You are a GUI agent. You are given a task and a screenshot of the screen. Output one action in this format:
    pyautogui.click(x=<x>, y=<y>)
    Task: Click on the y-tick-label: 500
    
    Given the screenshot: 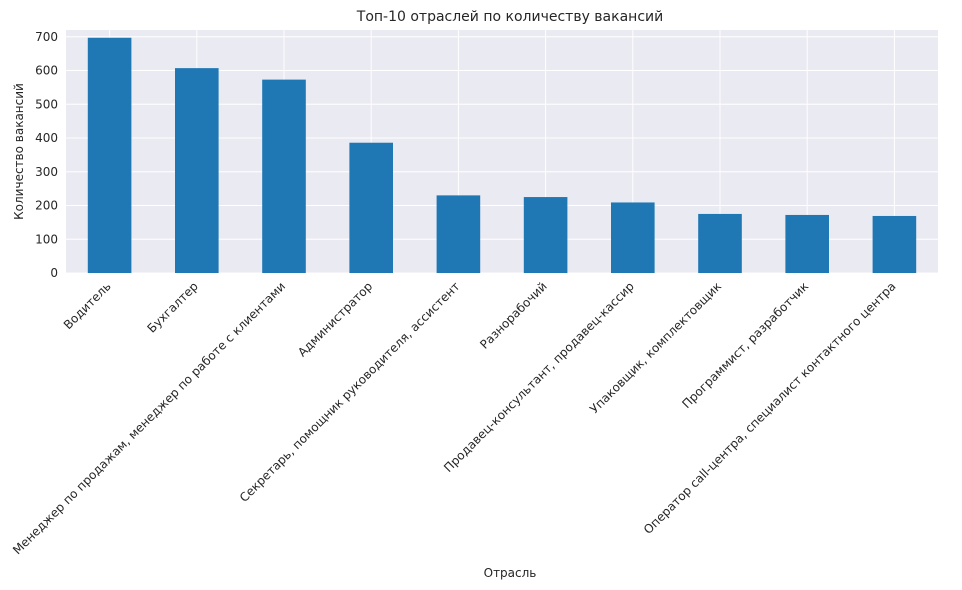 What is the action you would take?
    pyautogui.click(x=46, y=104)
    